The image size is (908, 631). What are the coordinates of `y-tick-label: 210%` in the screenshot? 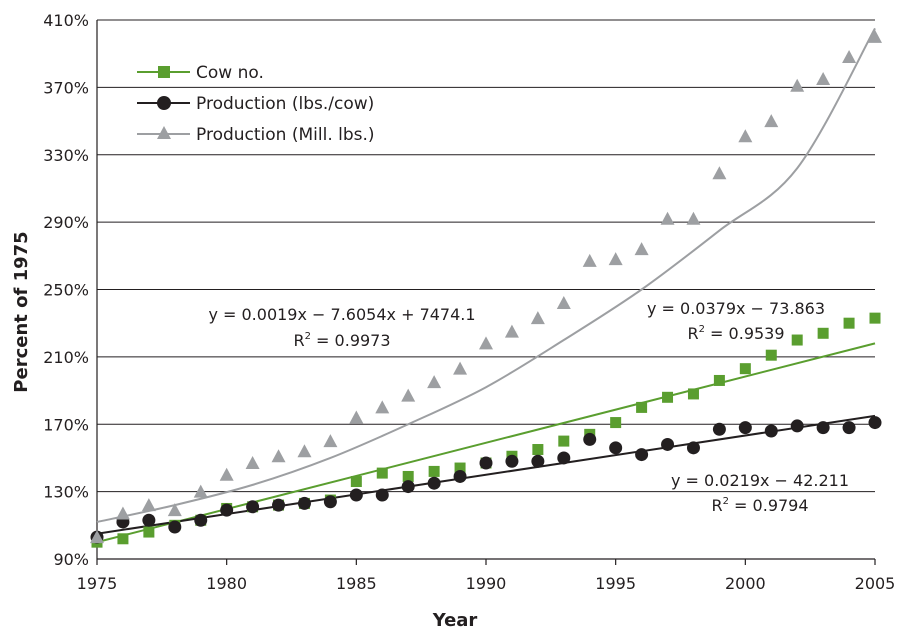 It's located at (66, 357).